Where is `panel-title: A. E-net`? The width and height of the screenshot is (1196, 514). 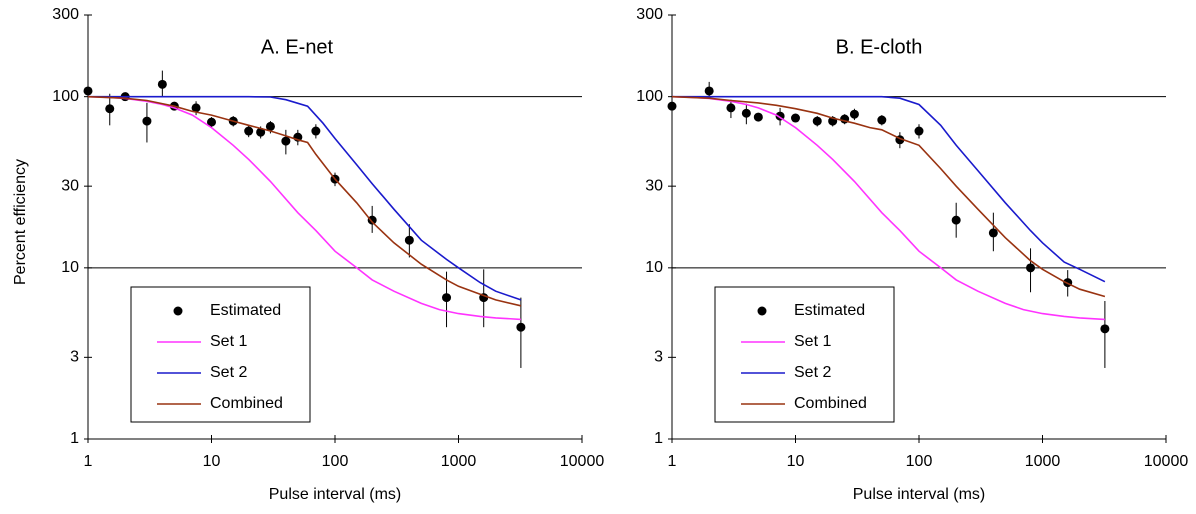 panel-title: A. E-net is located at coordinates (297, 47).